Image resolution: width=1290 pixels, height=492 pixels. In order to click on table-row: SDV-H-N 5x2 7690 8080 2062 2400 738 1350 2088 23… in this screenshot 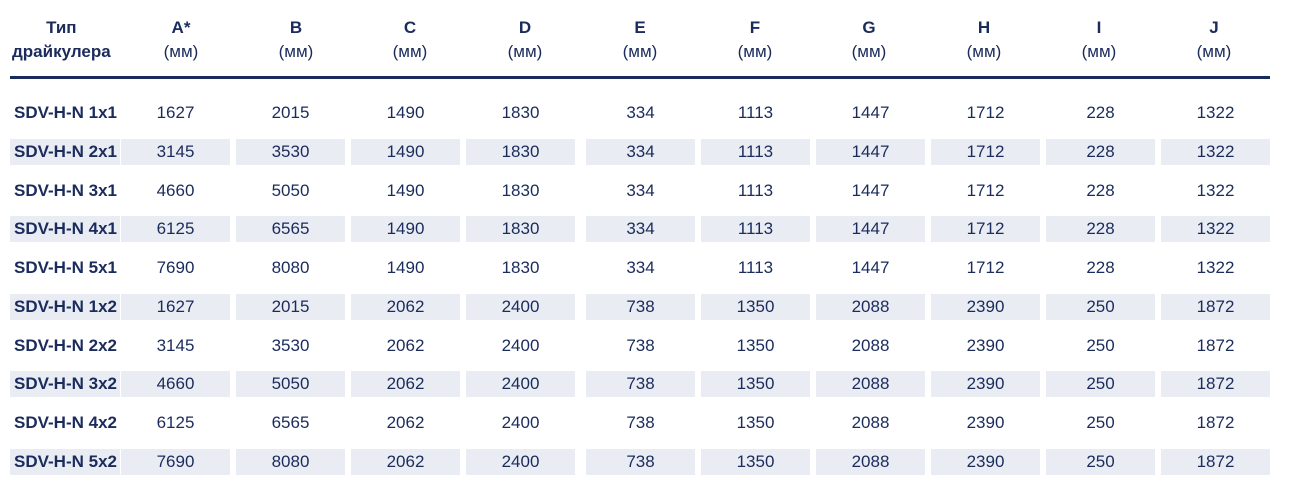, I will do `click(645, 462)`.